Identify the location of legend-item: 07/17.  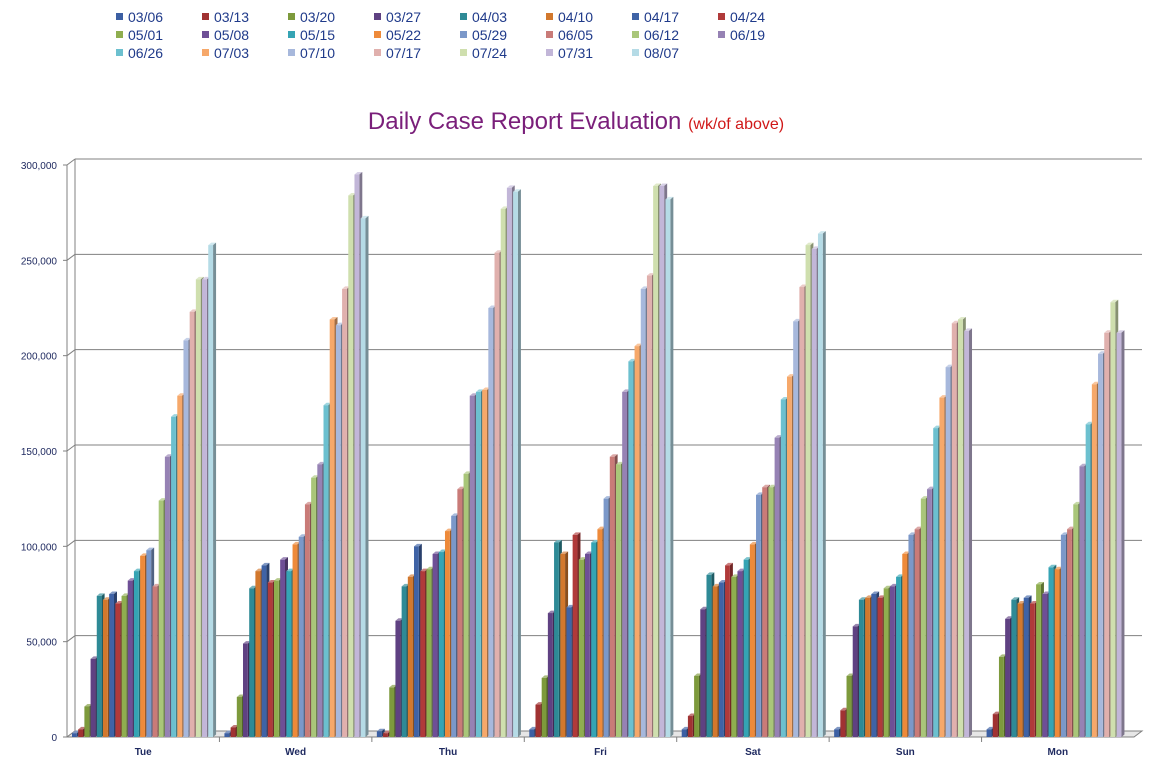
(397, 53).